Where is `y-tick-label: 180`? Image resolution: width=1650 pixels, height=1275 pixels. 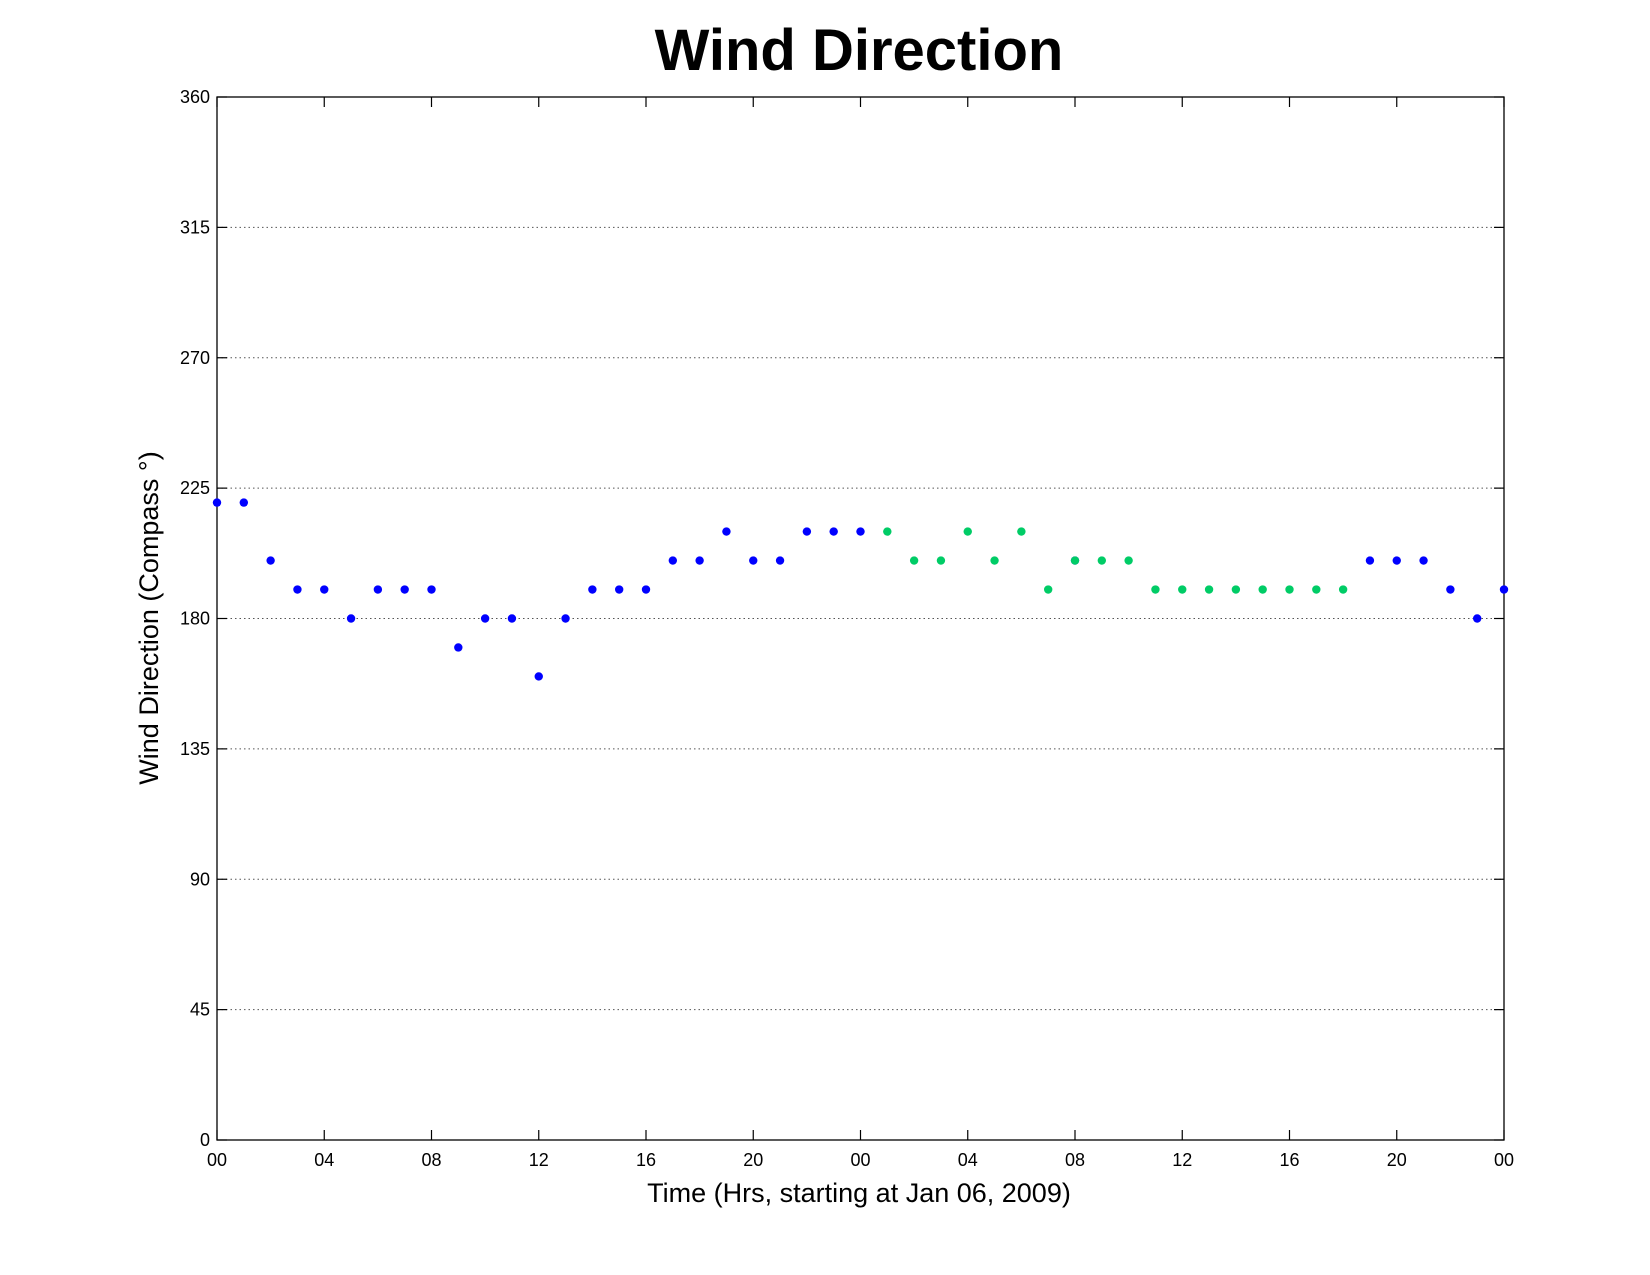 y-tick-label: 180 is located at coordinates (195, 619).